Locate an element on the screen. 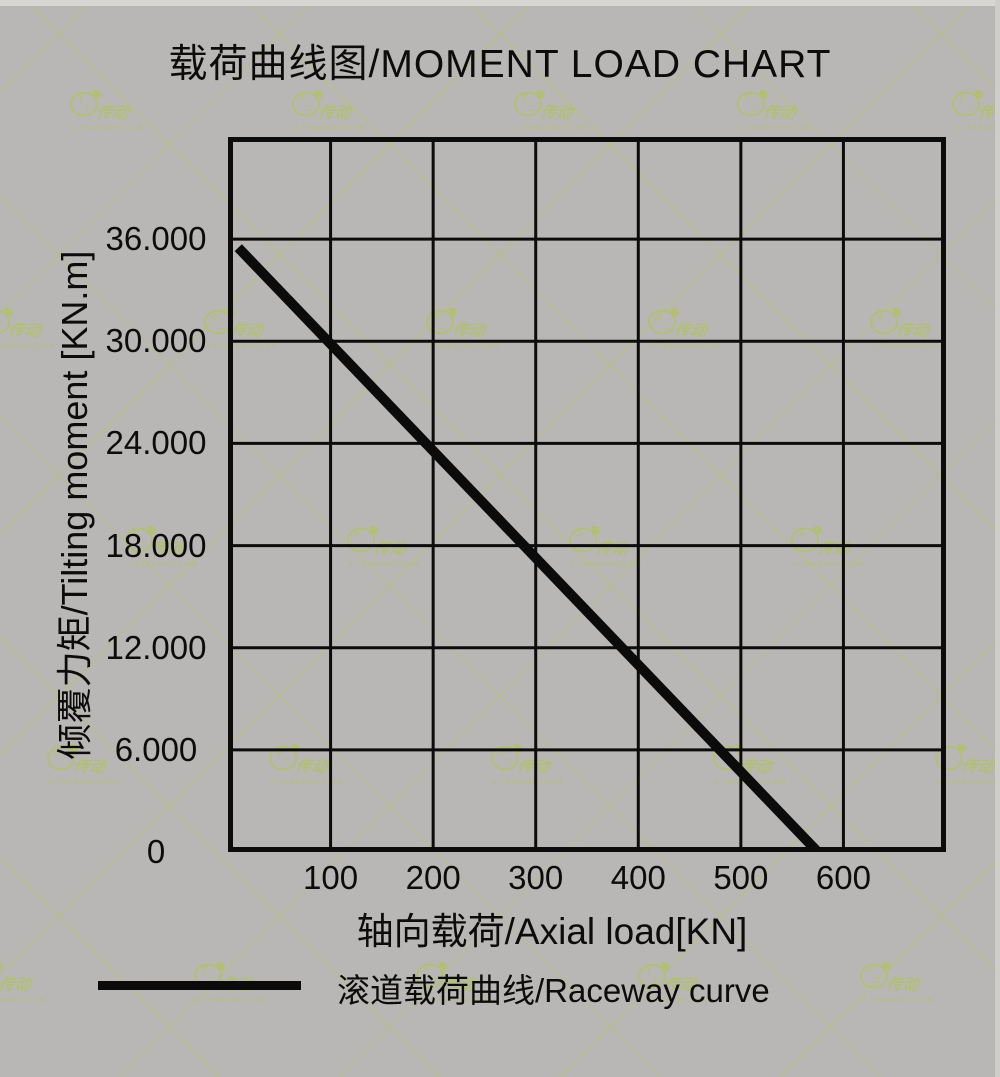  x-tick-label: 500 is located at coordinates (741, 877).